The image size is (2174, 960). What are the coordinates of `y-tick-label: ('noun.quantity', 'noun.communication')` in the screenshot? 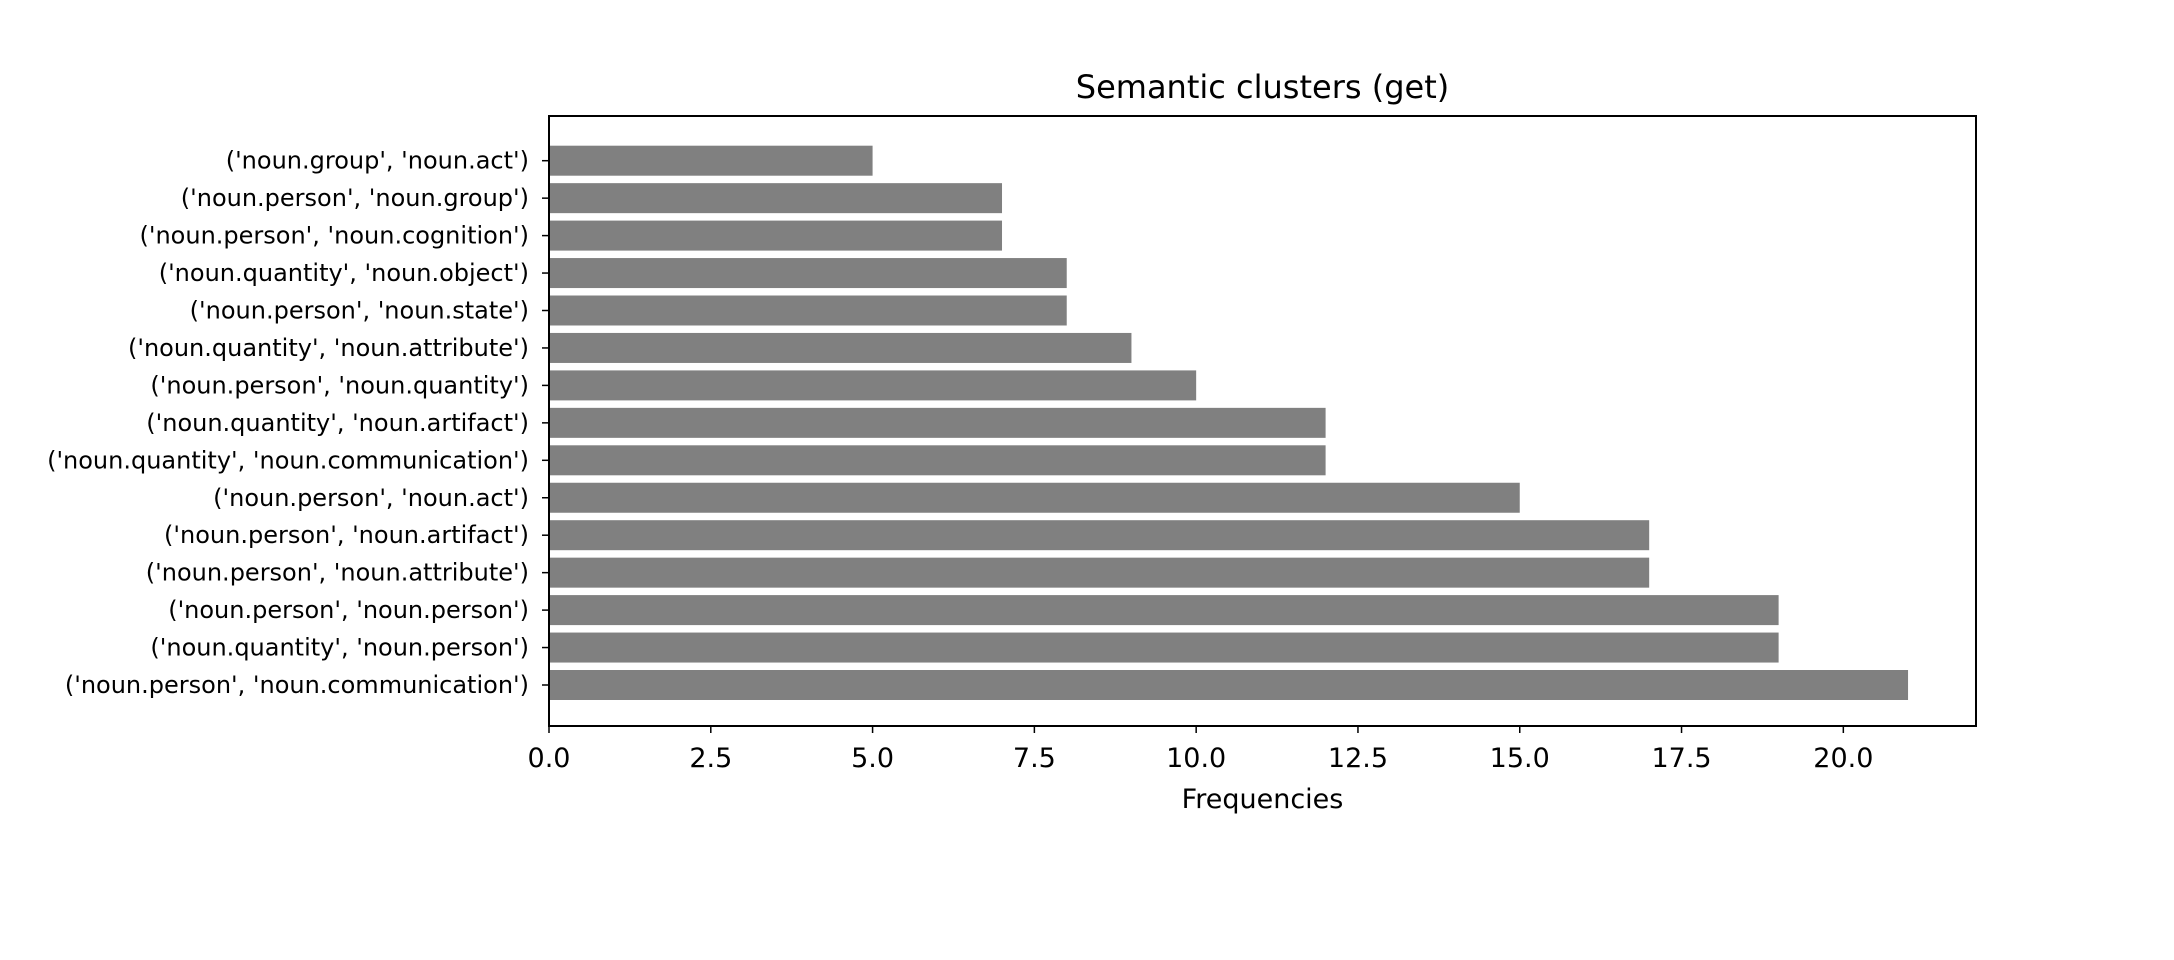 It's located at (288, 460).